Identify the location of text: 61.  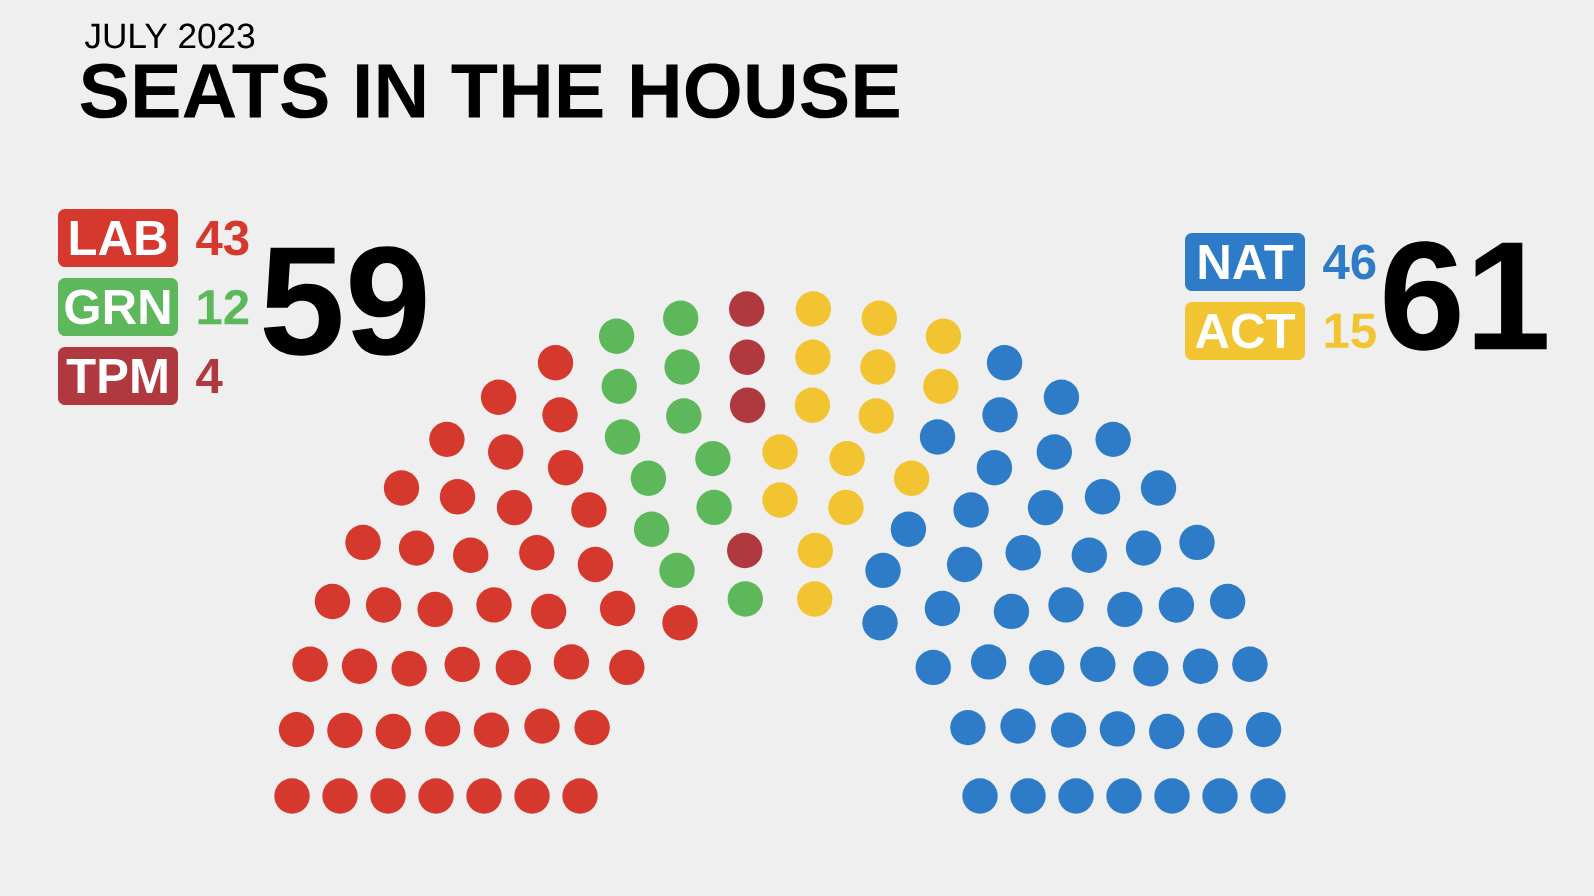
(1465, 296).